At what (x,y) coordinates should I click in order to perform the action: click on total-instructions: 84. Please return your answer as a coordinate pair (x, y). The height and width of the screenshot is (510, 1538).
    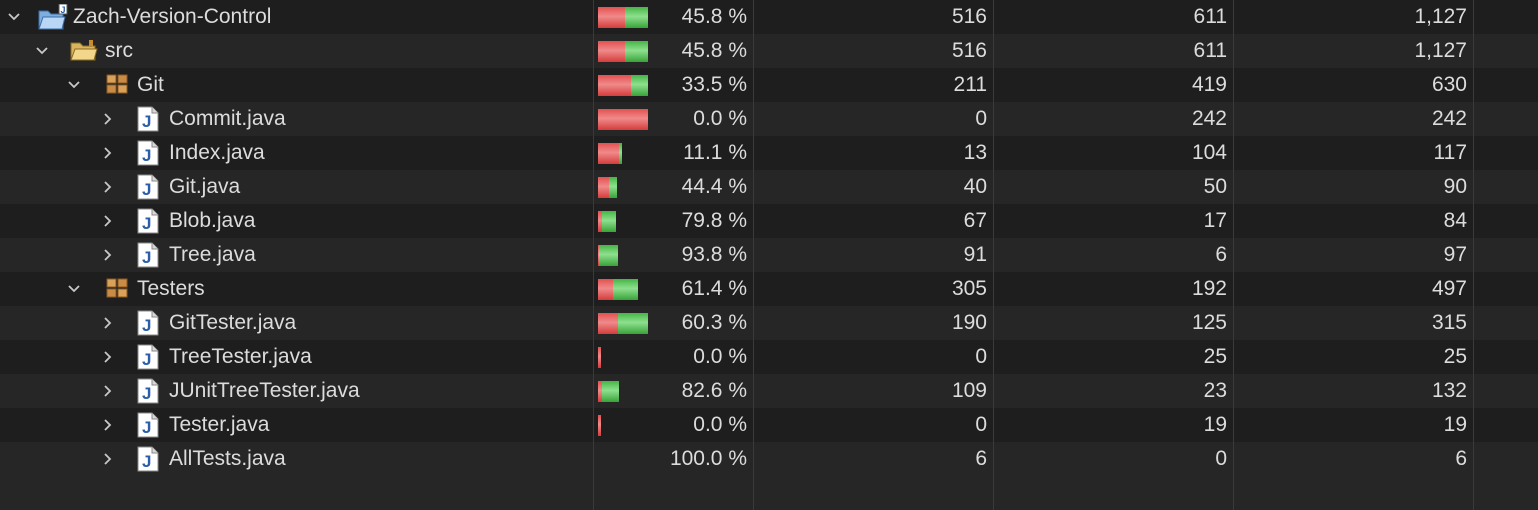
    Looking at the image, I should click on (1455, 220).